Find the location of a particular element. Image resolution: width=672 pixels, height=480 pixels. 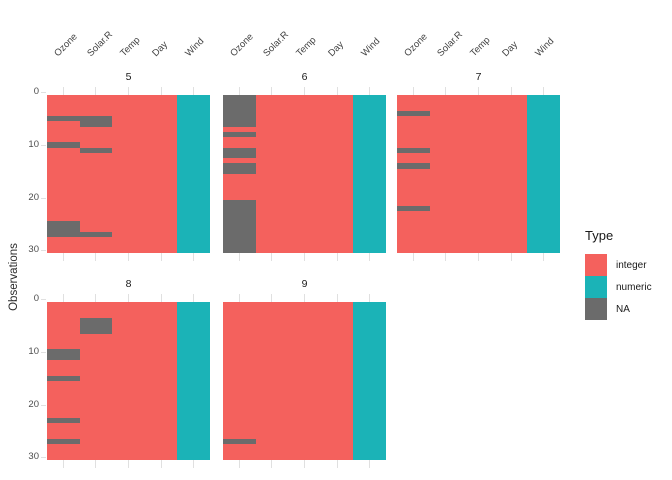

column-wind is located at coordinates (193, 381).